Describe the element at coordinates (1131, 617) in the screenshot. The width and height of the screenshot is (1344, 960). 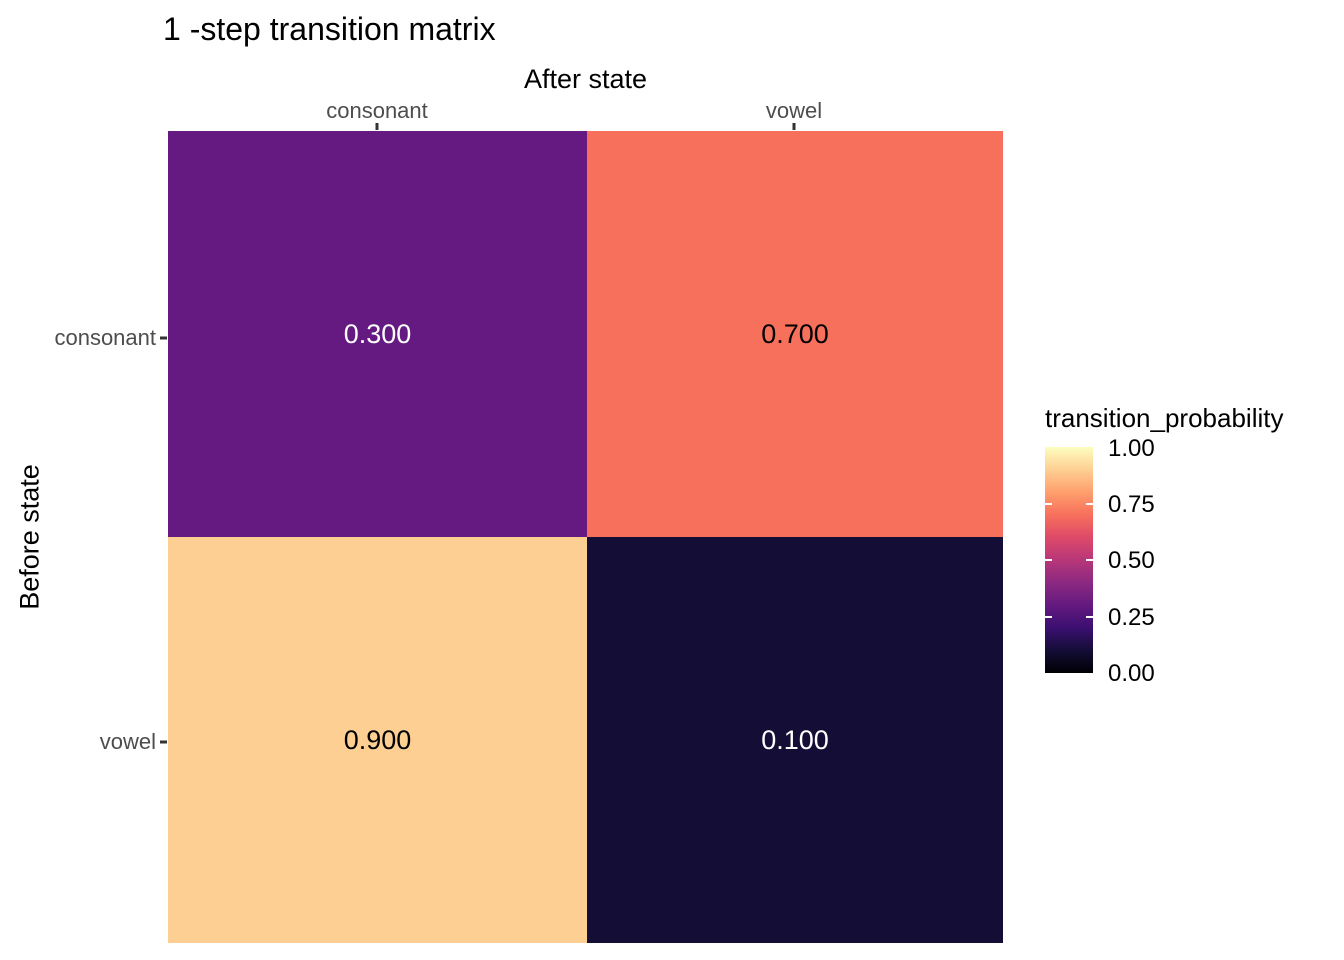
I see `legend-tick-label: 0.25` at that location.